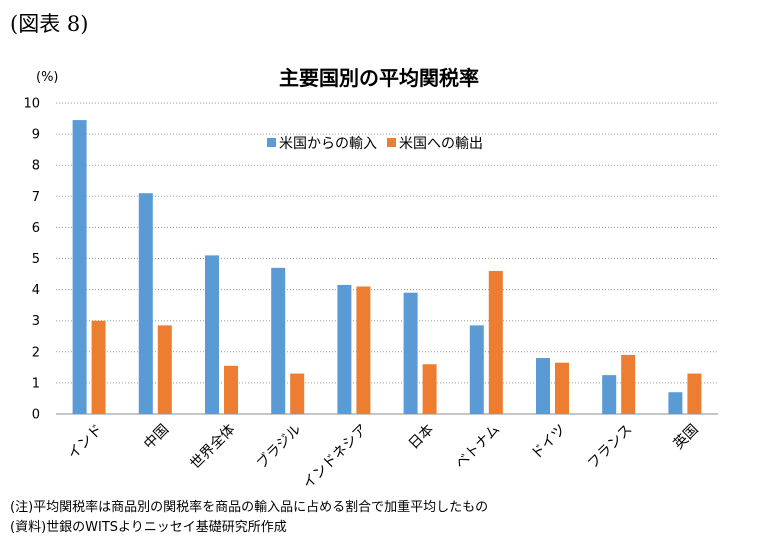 Image resolution: width=758 pixels, height=552 pixels. Describe the element at coordinates (85, 442) in the screenshot. I see `x-tick-label: インド` at that location.